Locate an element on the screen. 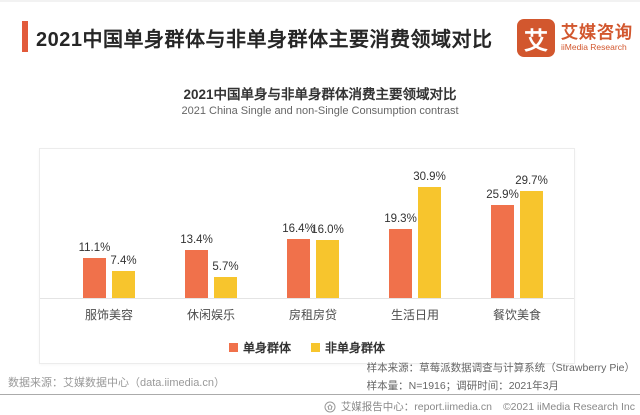 Image resolution: width=640 pixels, height=415 pixels. bar: 11.1% is located at coordinates (94, 270).